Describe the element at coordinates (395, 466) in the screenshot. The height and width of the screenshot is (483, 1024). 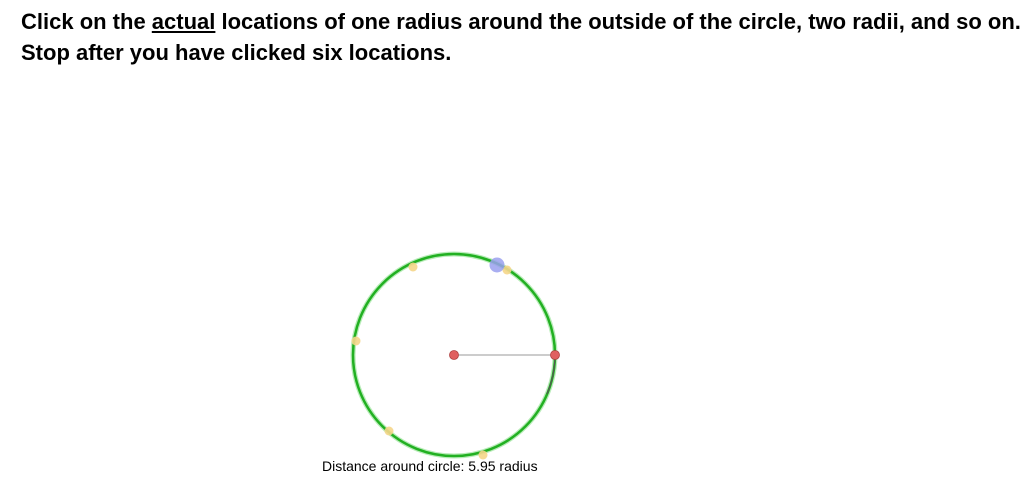
I see `distance-label: Distance around circle:` at that location.